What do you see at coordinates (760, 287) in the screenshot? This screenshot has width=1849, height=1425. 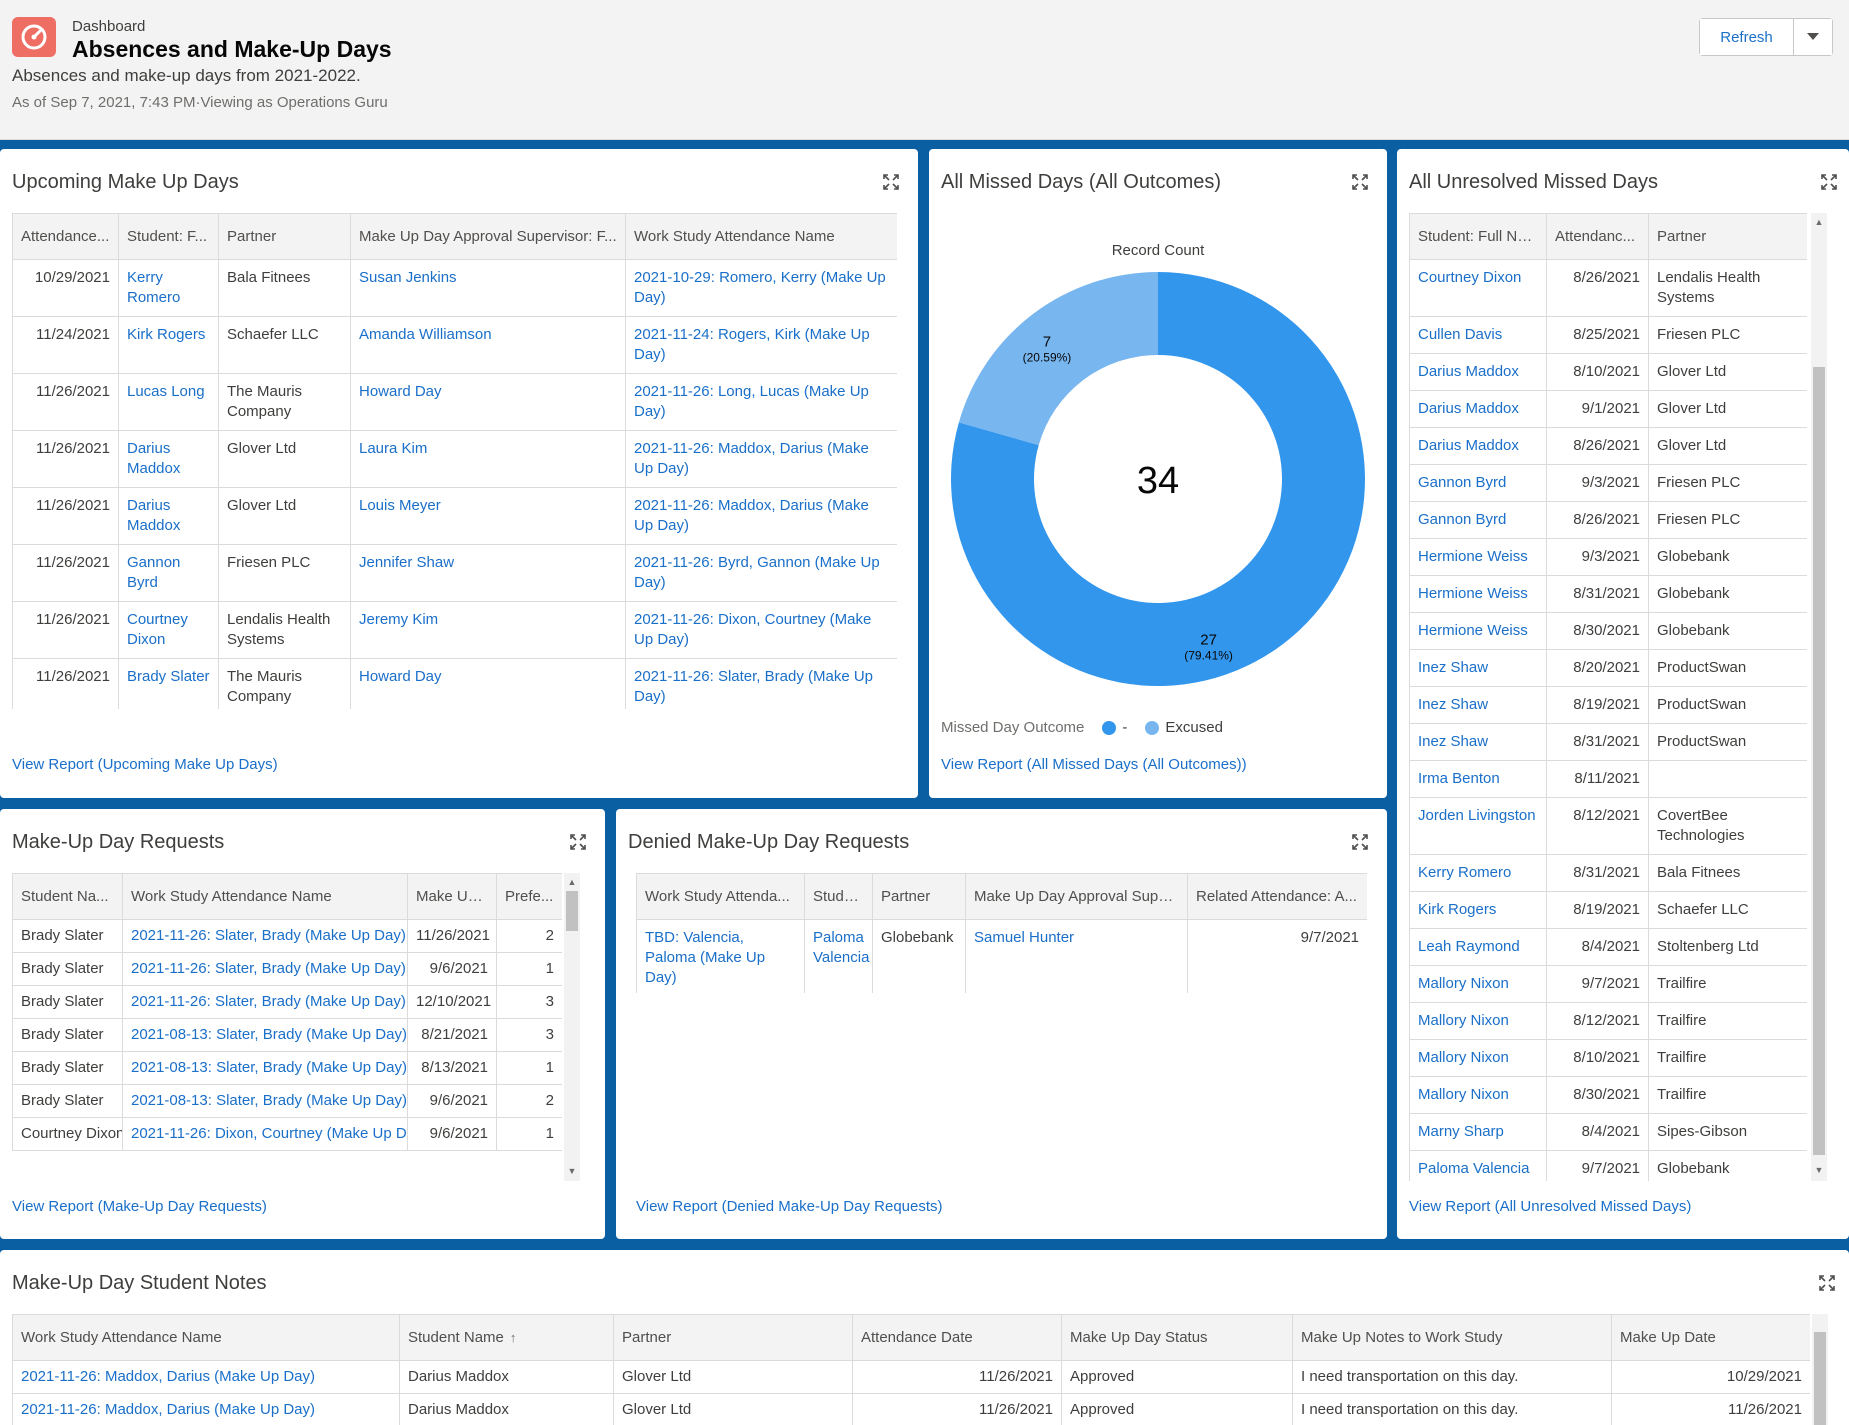 I see `record-link: 2021-10-29: Romero, Kerry (Make Up Day)` at bounding box center [760, 287].